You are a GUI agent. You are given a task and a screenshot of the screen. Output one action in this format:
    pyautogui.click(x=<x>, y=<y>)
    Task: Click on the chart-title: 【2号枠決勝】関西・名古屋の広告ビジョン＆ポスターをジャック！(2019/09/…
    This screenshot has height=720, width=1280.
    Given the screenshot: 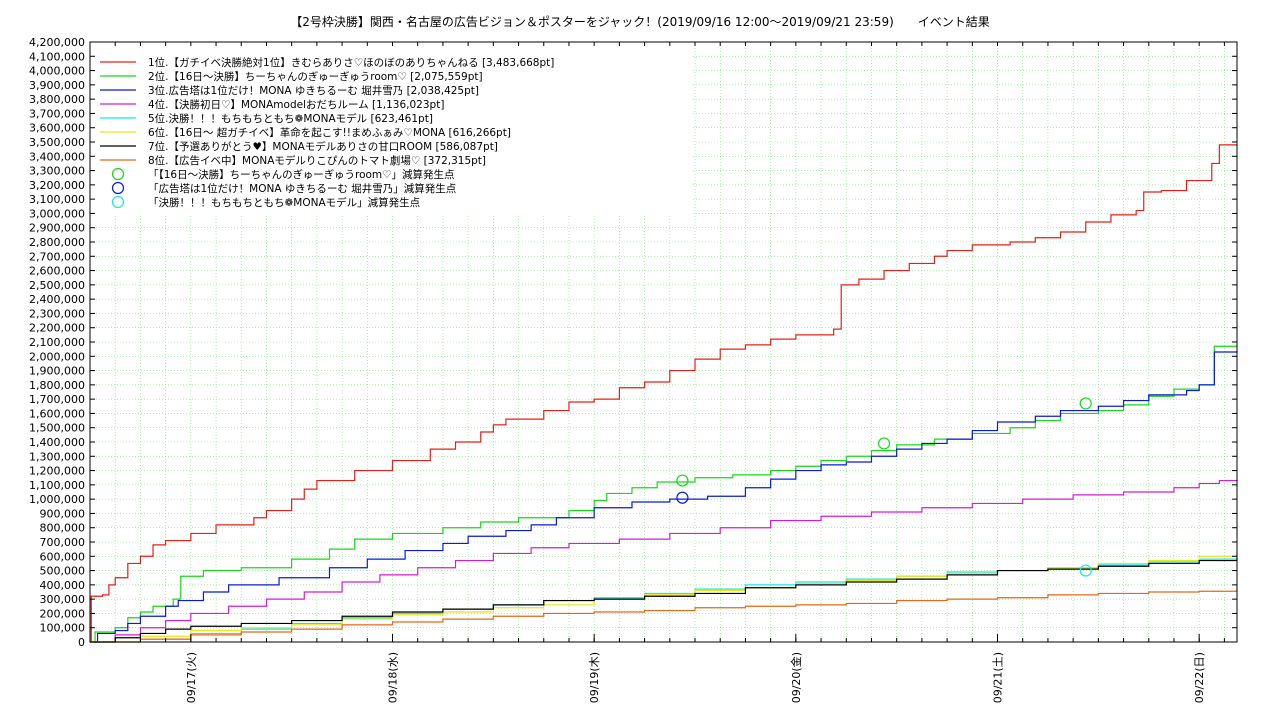 What is the action you would take?
    pyautogui.click(x=640, y=21)
    